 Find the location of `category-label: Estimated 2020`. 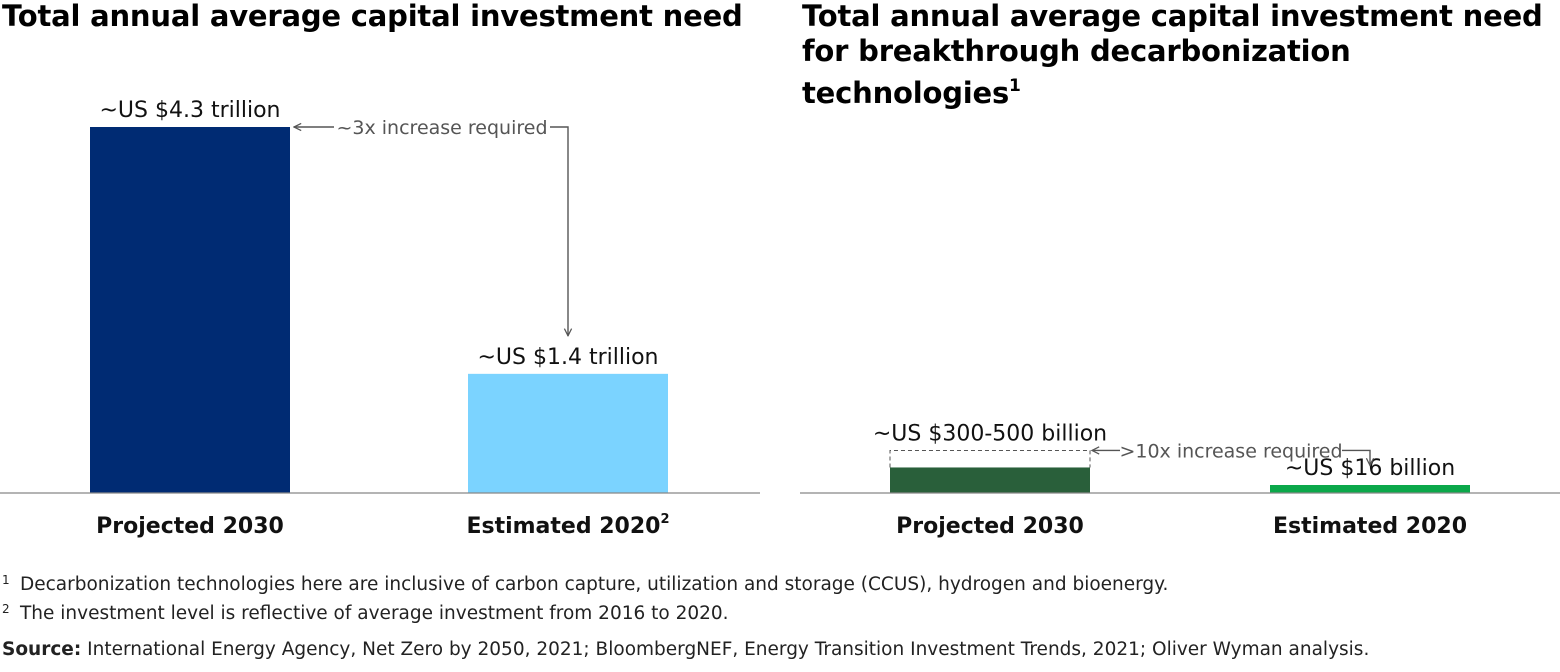

category-label: Estimated 2020 is located at coordinates (1370, 526).